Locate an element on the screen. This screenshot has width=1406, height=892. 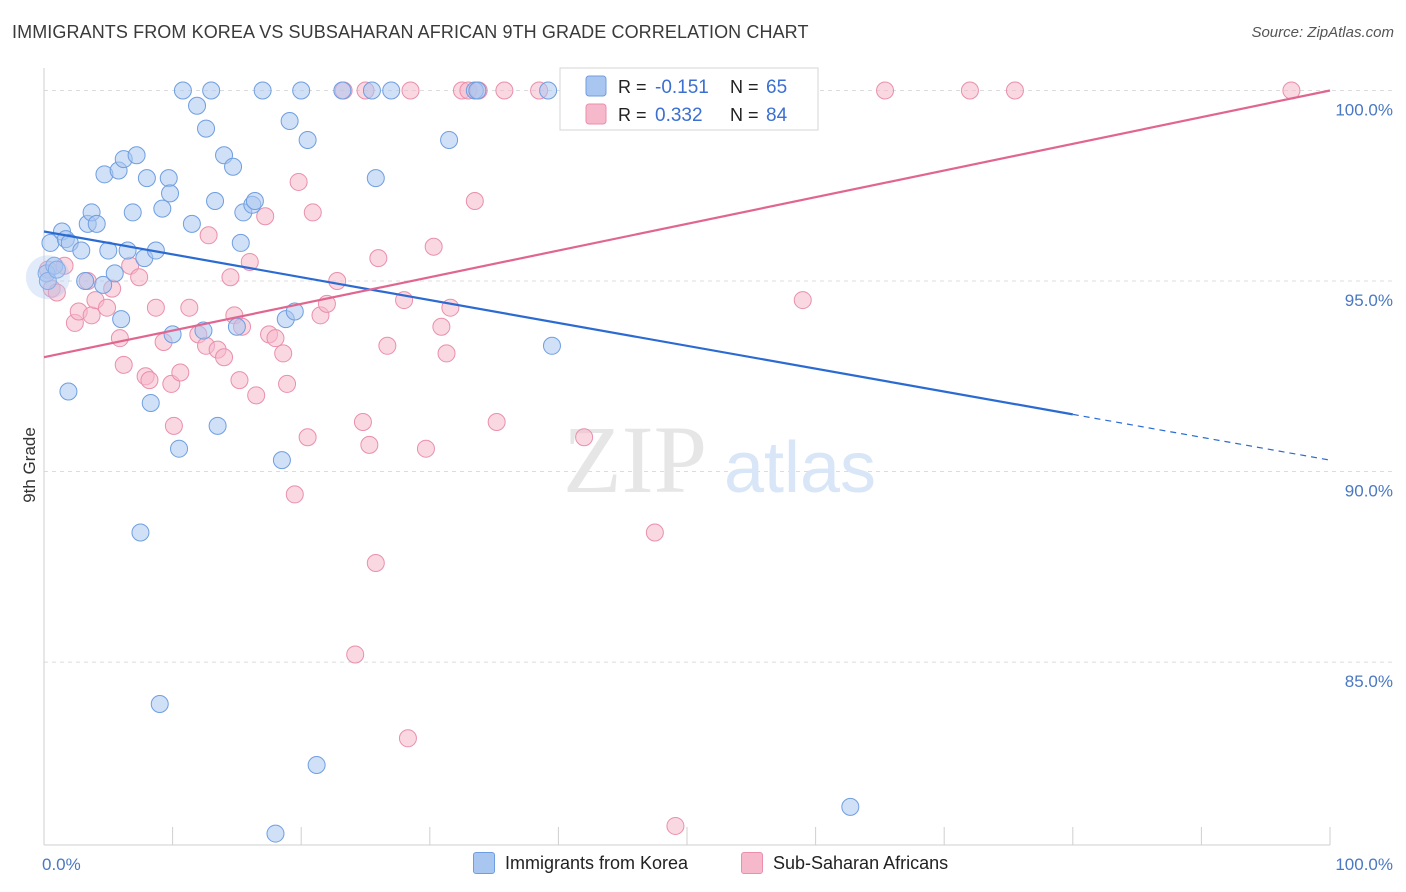
y-axis-title: 9th Grade is located at coordinates (29, 465).